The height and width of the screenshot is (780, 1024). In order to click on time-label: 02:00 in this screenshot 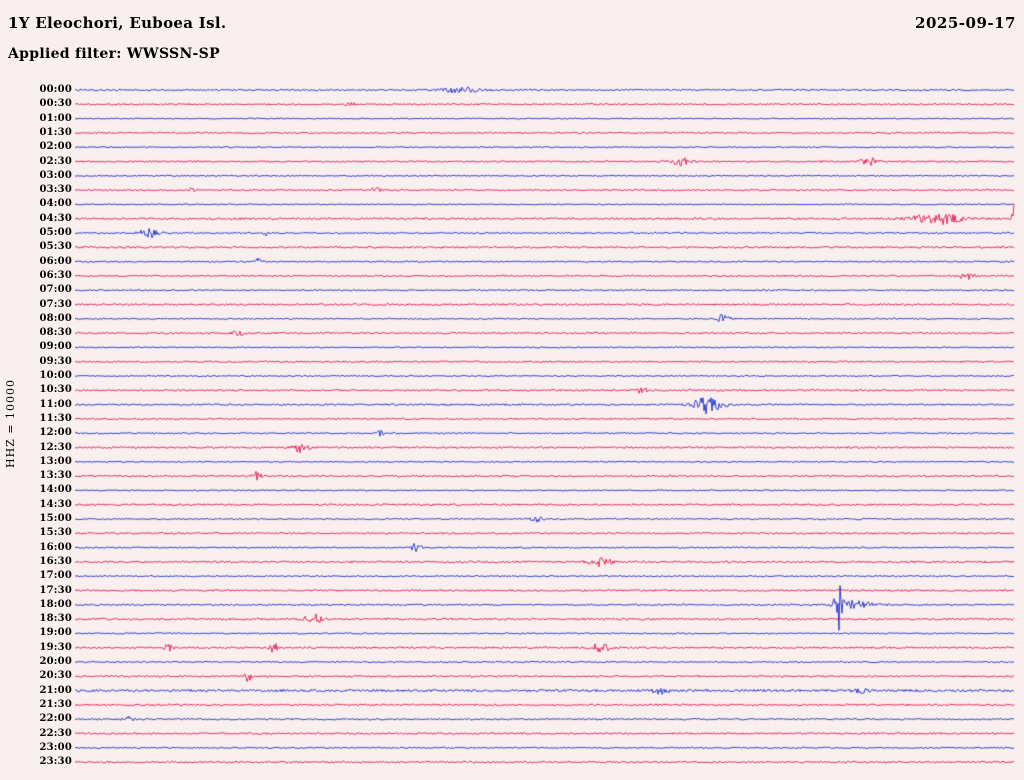, I will do `click(55, 147)`.